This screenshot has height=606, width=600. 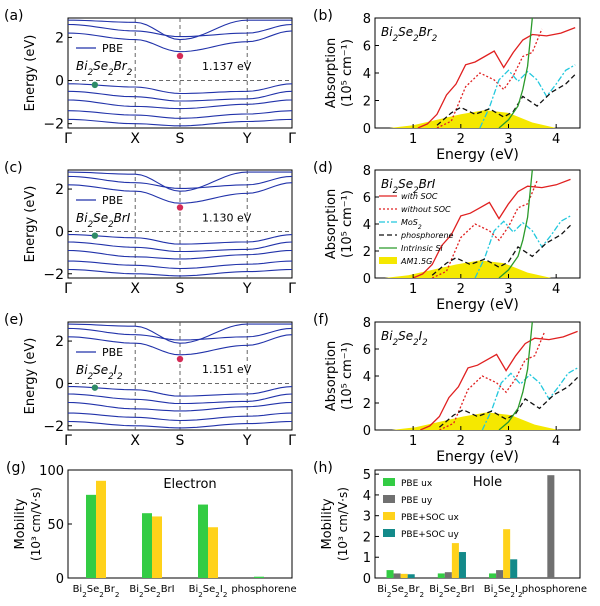 I want to click on chart-title: Hole, so click(x=487, y=482).